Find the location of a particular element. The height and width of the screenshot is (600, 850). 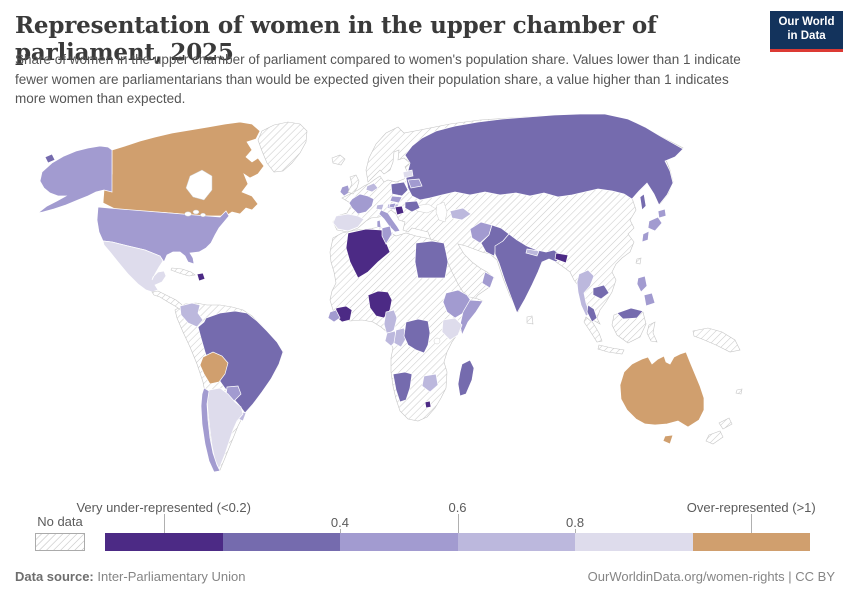

country-haiti is located at coordinates (201, 277).